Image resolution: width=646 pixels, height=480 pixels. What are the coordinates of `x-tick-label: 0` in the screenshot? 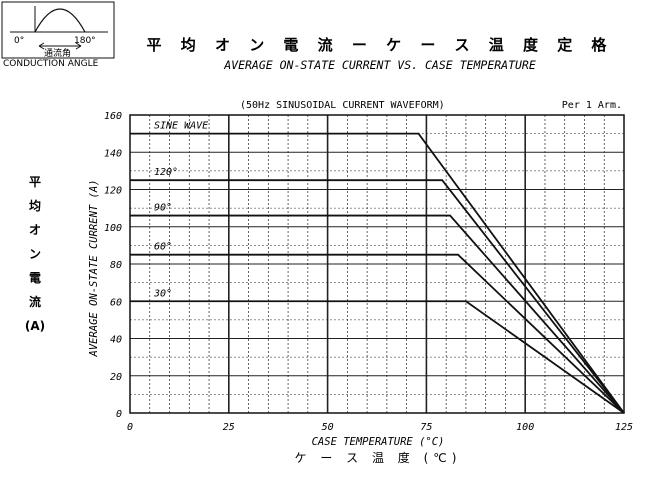 It's located at (130, 427).